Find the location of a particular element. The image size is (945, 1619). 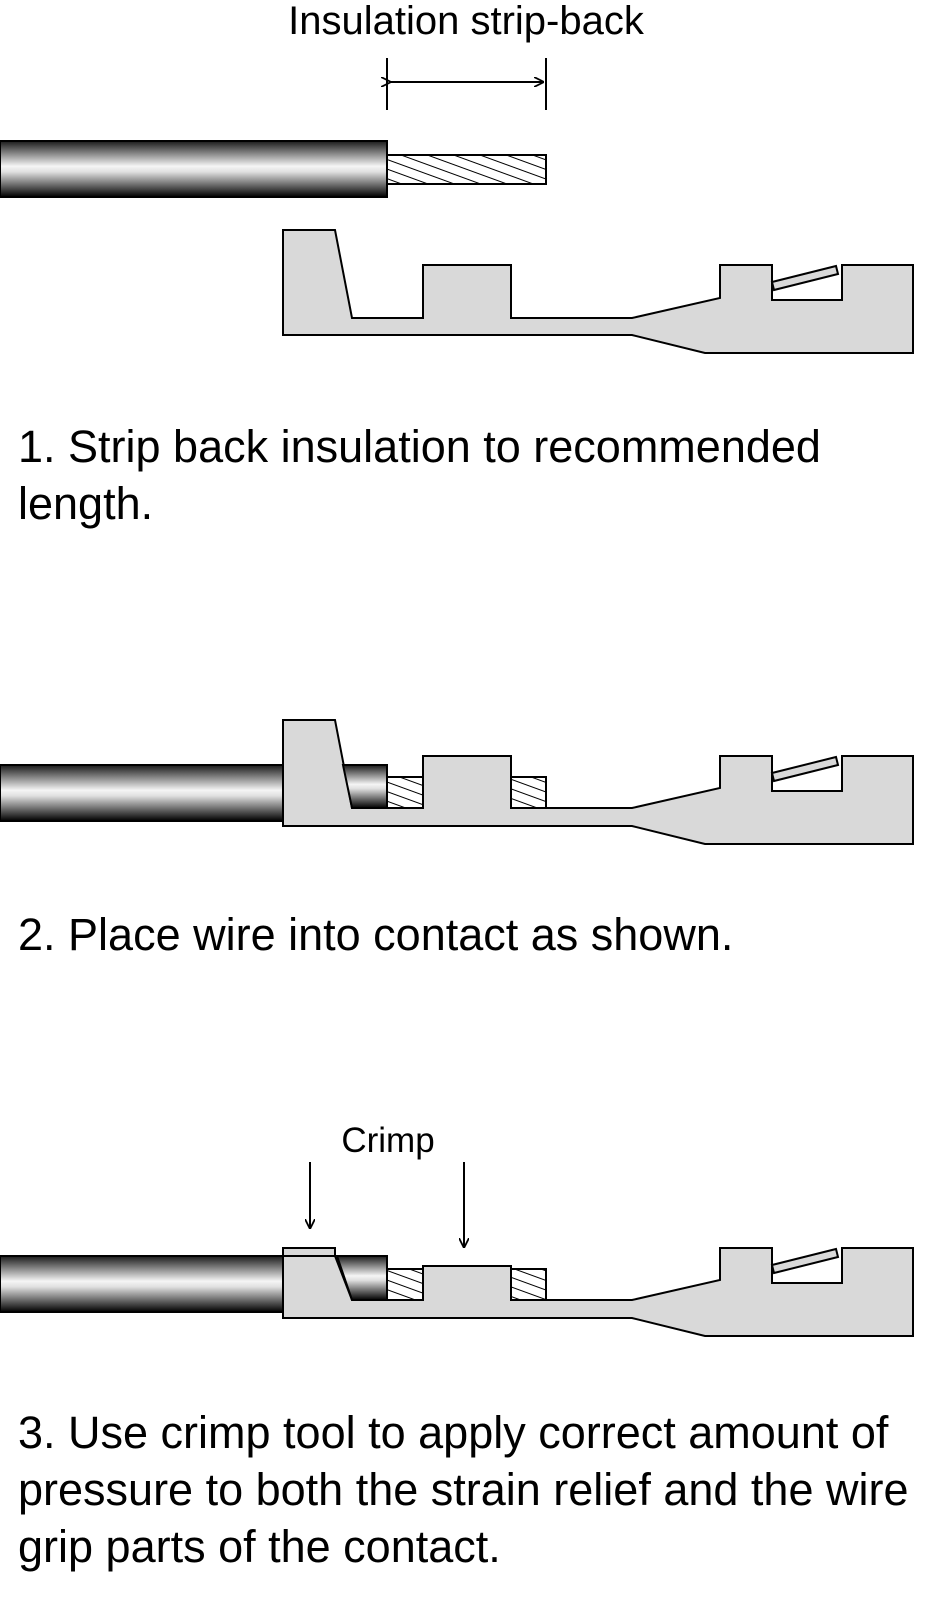

contact is located at coordinates (598, 291).